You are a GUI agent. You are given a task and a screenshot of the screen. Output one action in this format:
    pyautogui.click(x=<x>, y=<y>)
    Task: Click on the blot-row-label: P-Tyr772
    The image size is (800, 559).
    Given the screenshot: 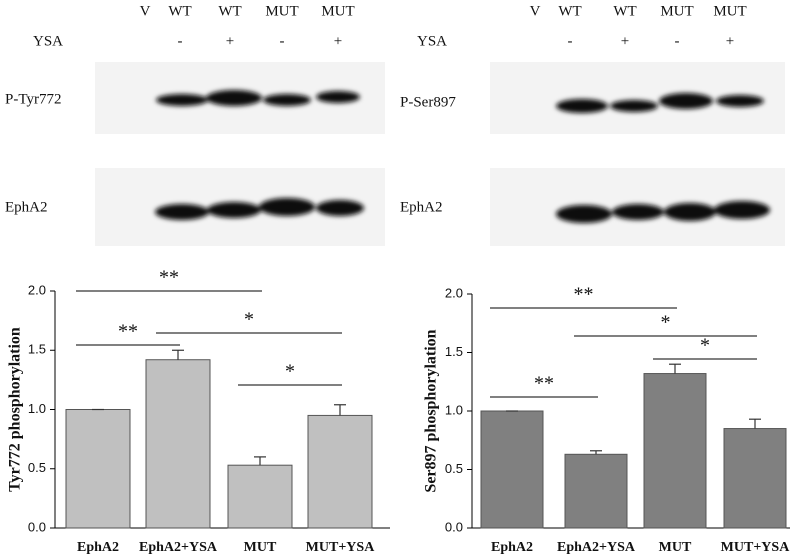 What is the action you would take?
    pyautogui.click(x=33, y=99)
    